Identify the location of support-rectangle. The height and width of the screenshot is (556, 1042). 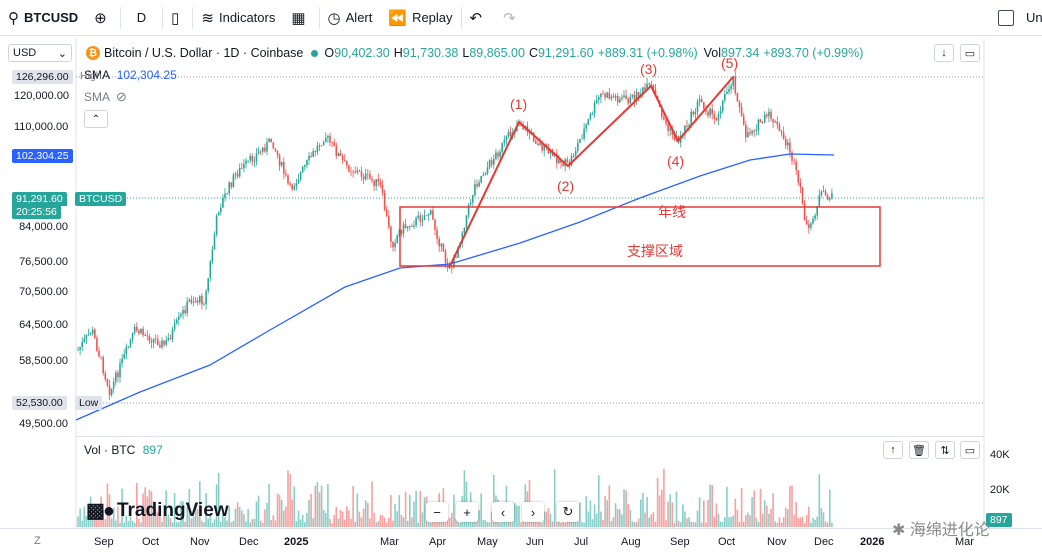
(640, 236).